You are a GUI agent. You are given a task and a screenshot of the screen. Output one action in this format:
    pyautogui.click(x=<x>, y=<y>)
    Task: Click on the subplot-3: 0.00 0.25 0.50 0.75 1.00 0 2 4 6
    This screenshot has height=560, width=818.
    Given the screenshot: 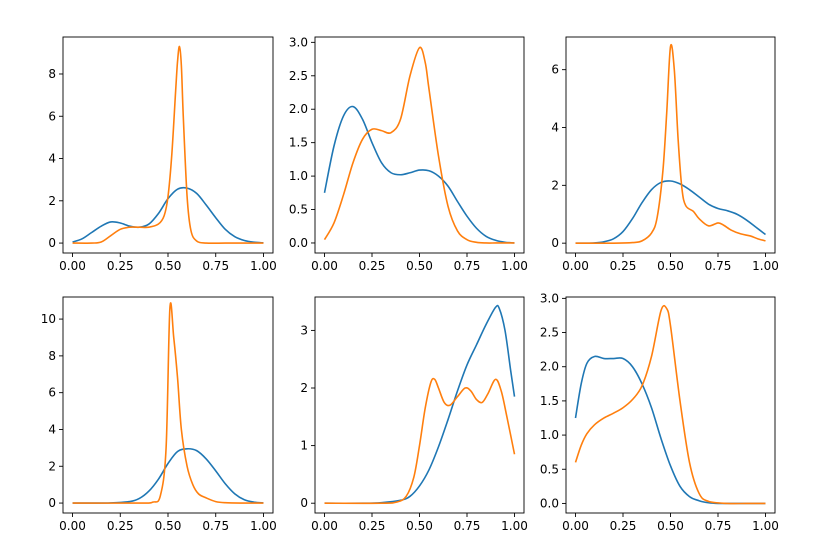 What is the action you would take?
    pyautogui.click(x=665, y=154)
    